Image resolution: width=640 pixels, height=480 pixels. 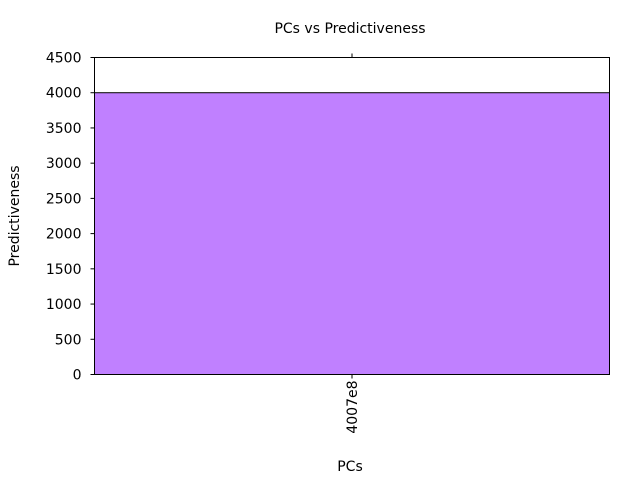 I want to click on y-axis-label: Predictiveness, so click(x=15, y=215).